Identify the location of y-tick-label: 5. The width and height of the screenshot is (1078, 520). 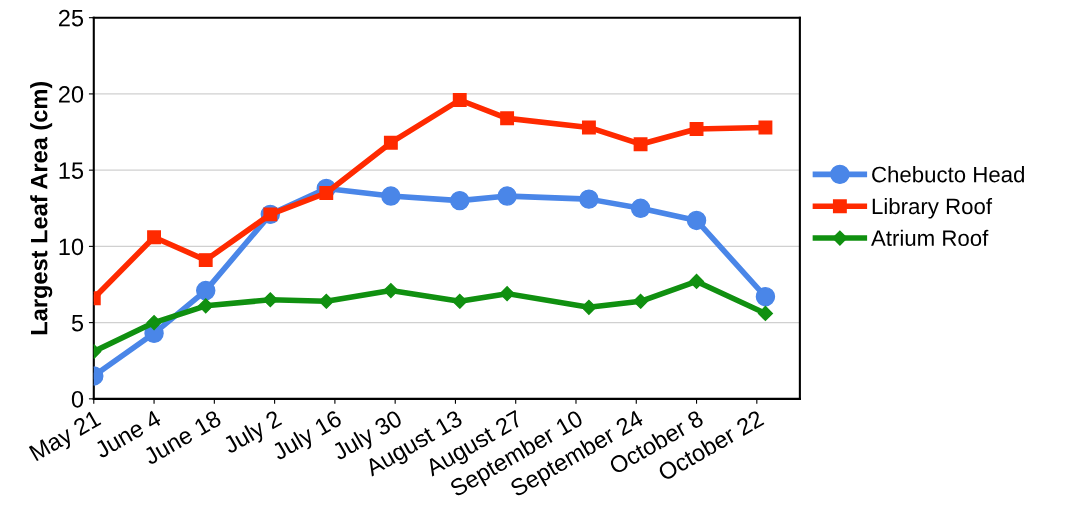
(77, 323).